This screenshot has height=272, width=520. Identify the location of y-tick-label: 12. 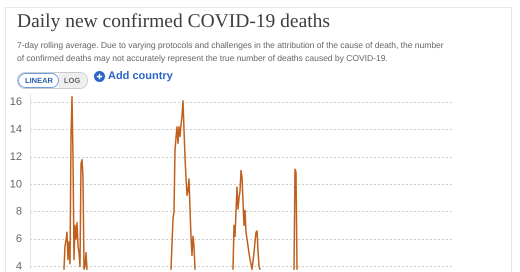
(16, 156).